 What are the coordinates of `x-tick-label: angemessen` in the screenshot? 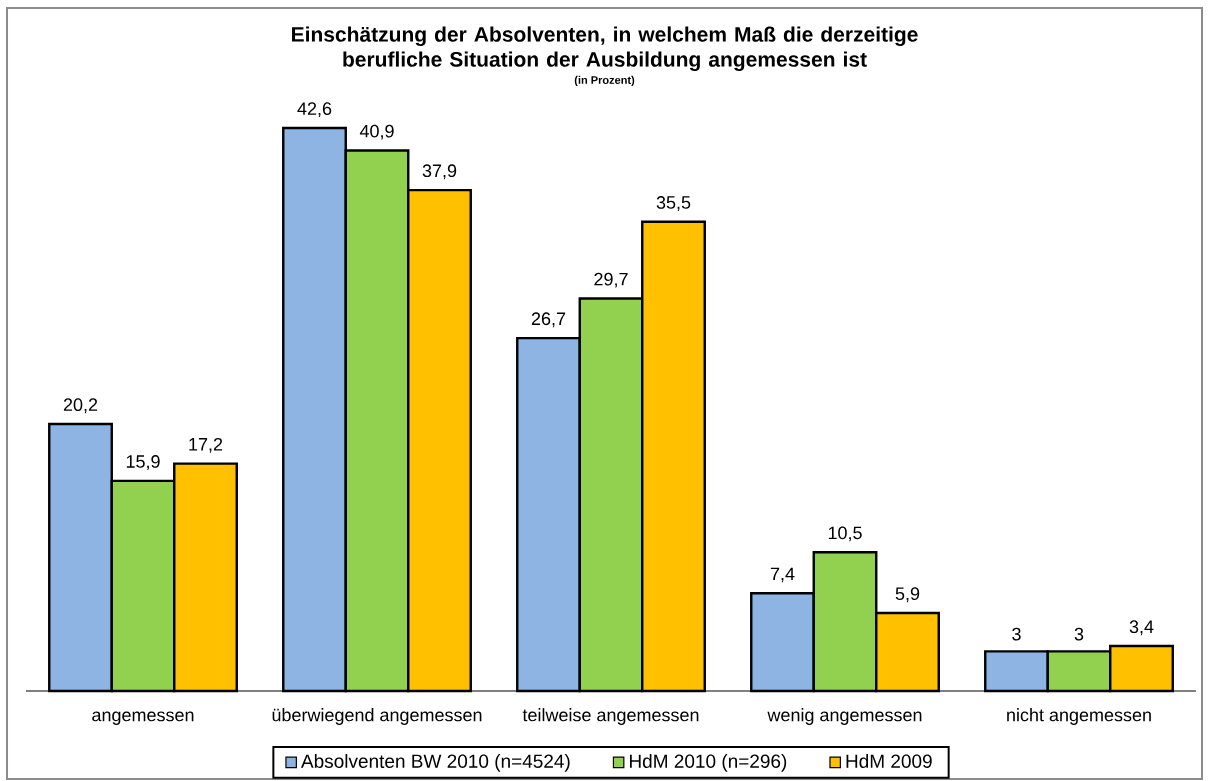 It's located at (143, 718).